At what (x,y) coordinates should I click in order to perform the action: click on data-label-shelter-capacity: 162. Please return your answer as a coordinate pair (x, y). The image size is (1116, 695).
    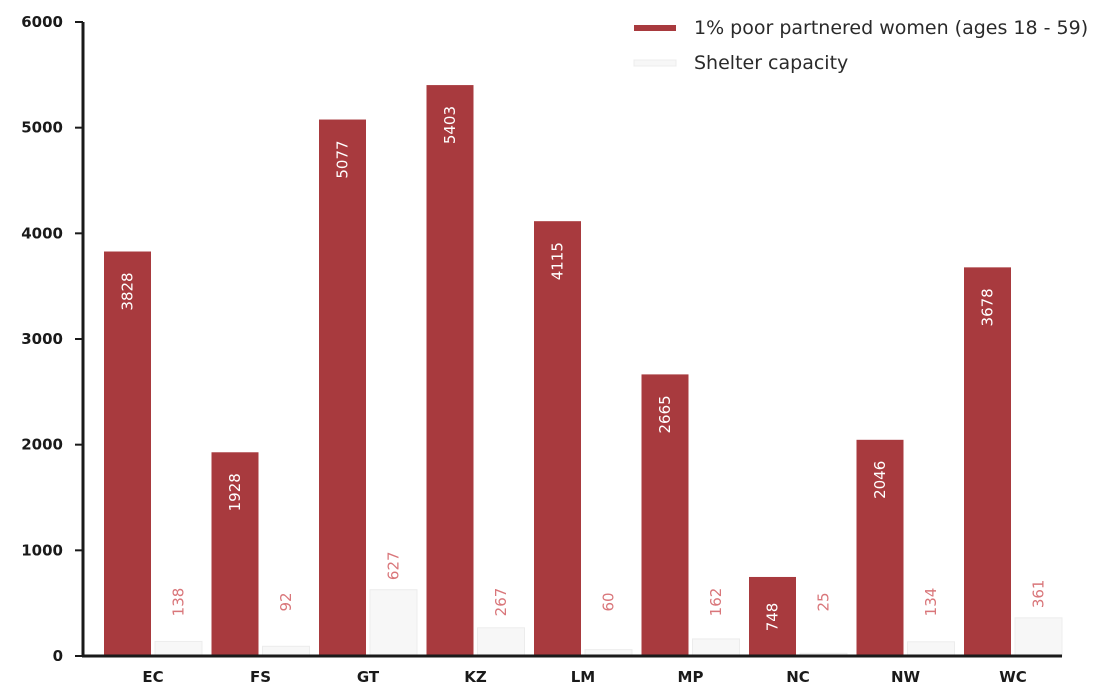
    Looking at the image, I should click on (716, 602).